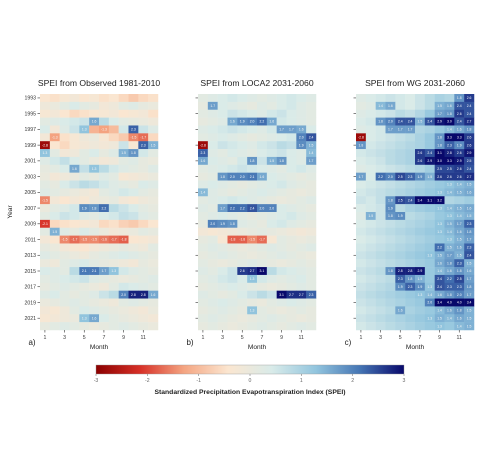  Describe the element at coordinates (114, 240) in the screenshot. I see `cell-value-label: -1.7` at that location.